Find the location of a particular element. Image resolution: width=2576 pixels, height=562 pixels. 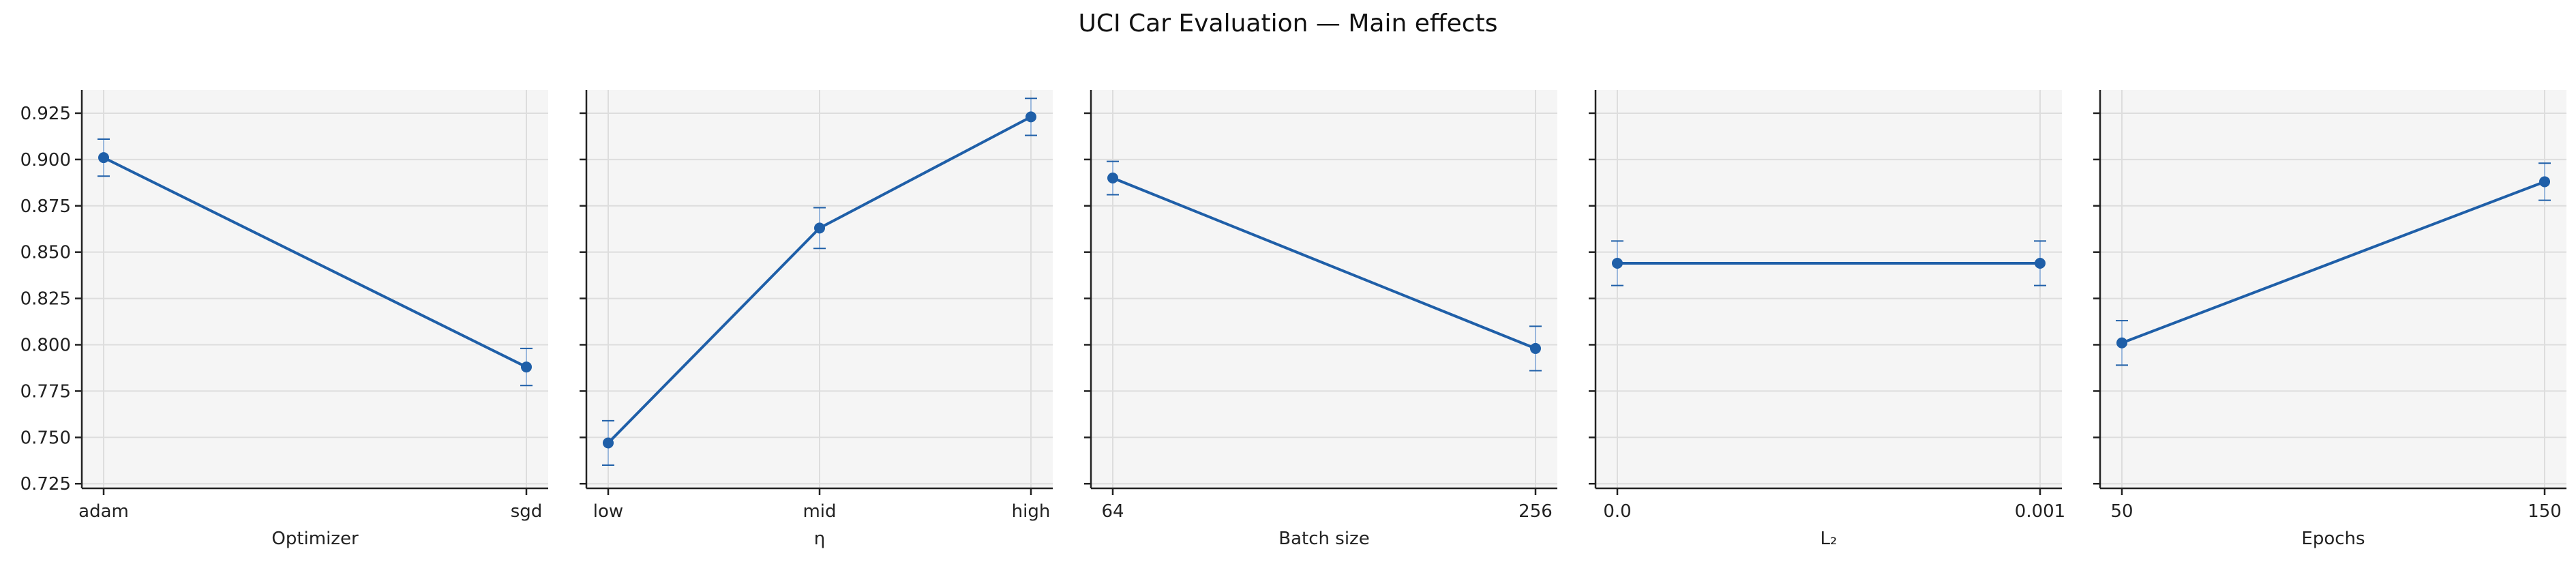

x-axis-label: L₂ is located at coordinates (1829, 539).